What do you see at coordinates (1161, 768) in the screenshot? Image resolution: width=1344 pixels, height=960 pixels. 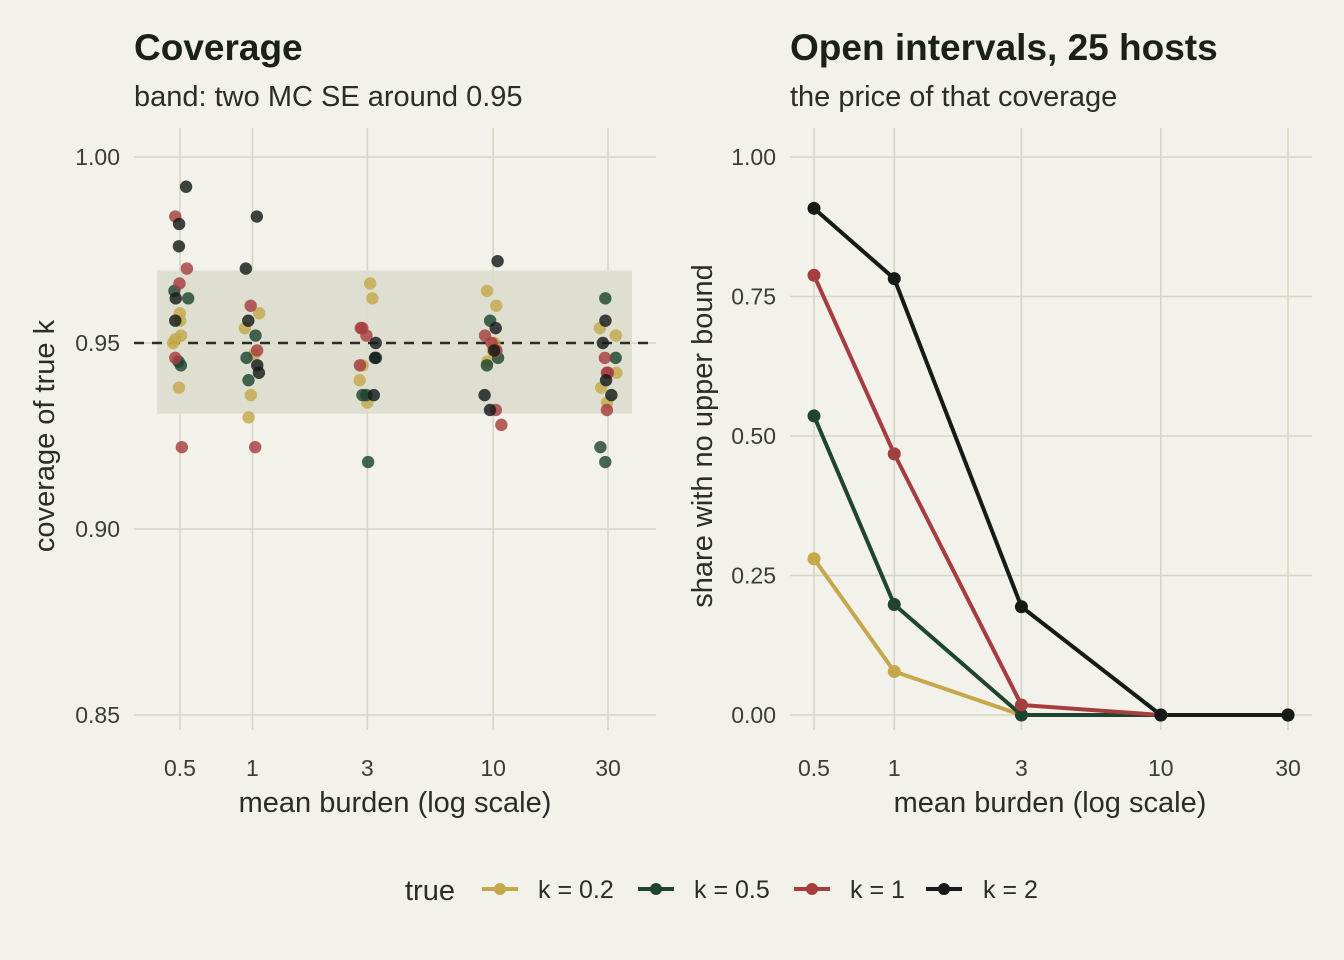 I see `x-tick-label: 10` at bounding box center [1161, 768].